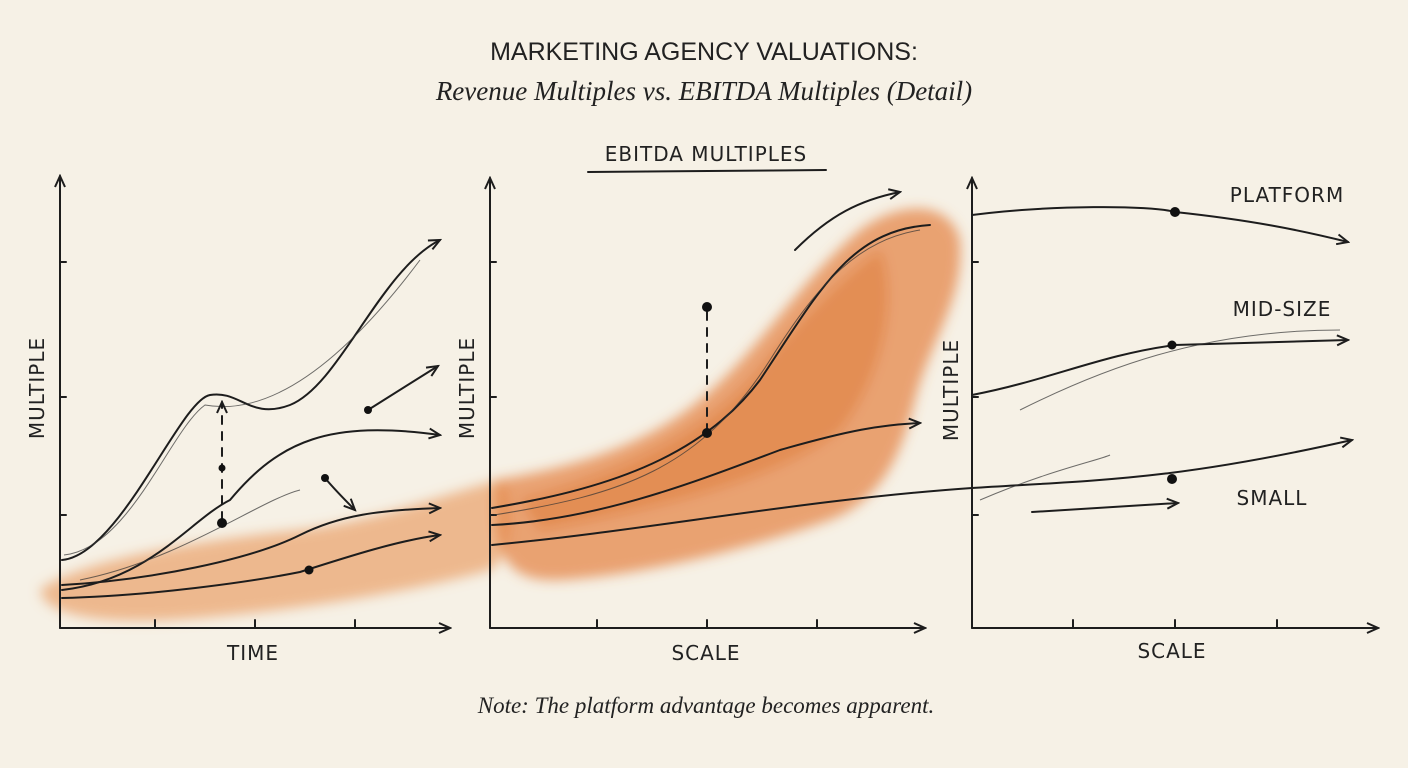 The width and height of the screenshot is (1408, 768). I want to click on x-axis-label: TIME, so click(252, 653).